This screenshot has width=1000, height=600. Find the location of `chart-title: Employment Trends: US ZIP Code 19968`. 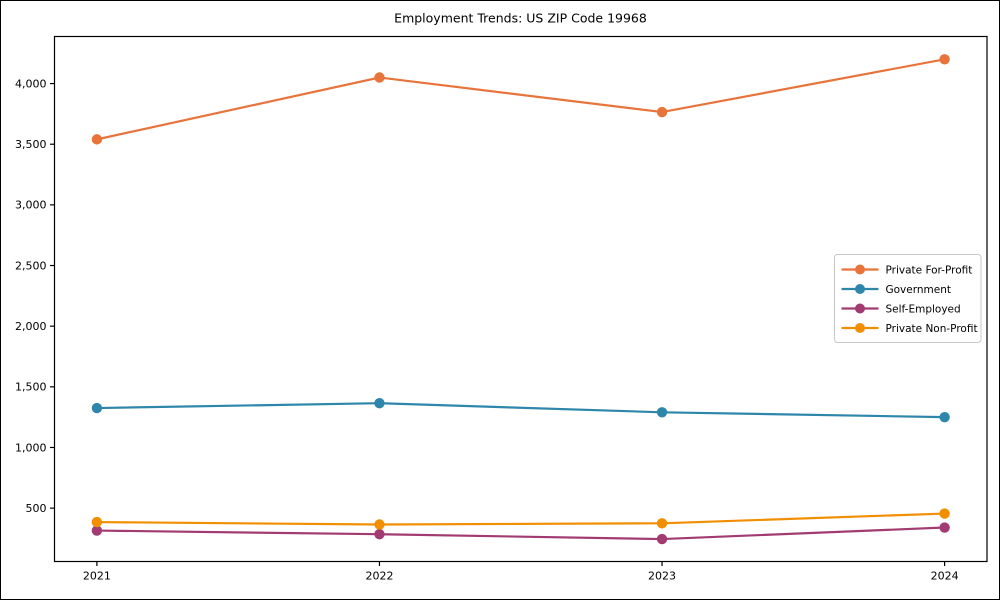

chart-title: Employment Trends: US ZIP Code 19968 is located at coordinates (520, 18).